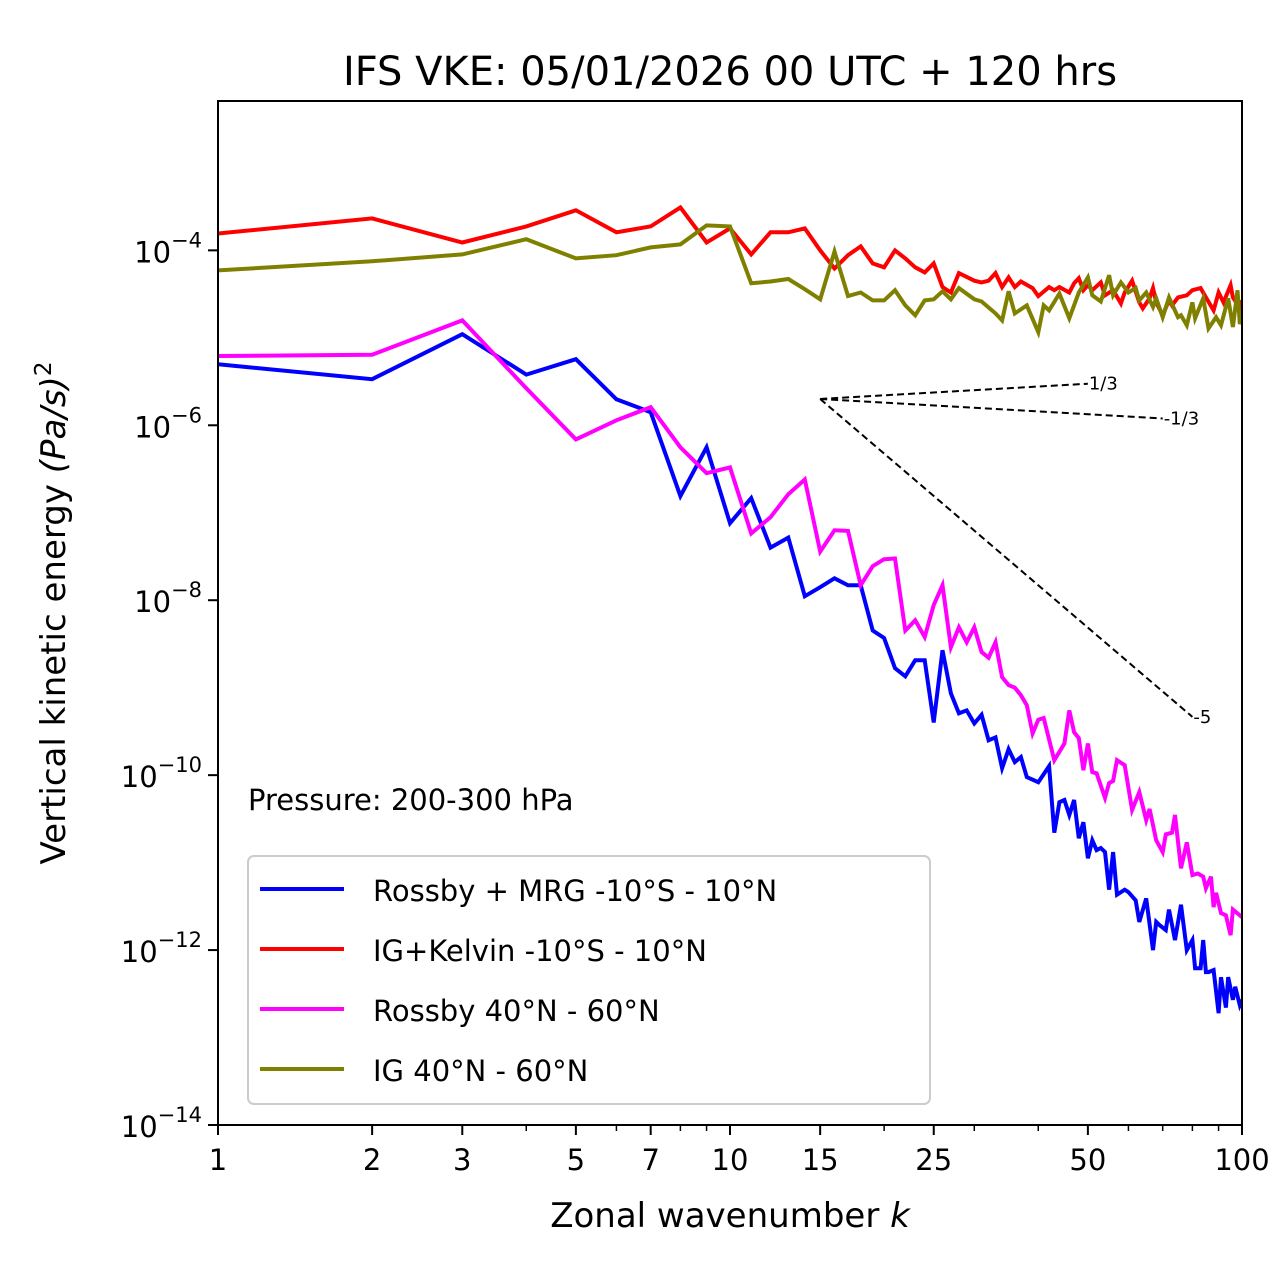  I want to click on y-axis-label: Vertical kinetic energy (Pa/s)2, so click(52, 613).